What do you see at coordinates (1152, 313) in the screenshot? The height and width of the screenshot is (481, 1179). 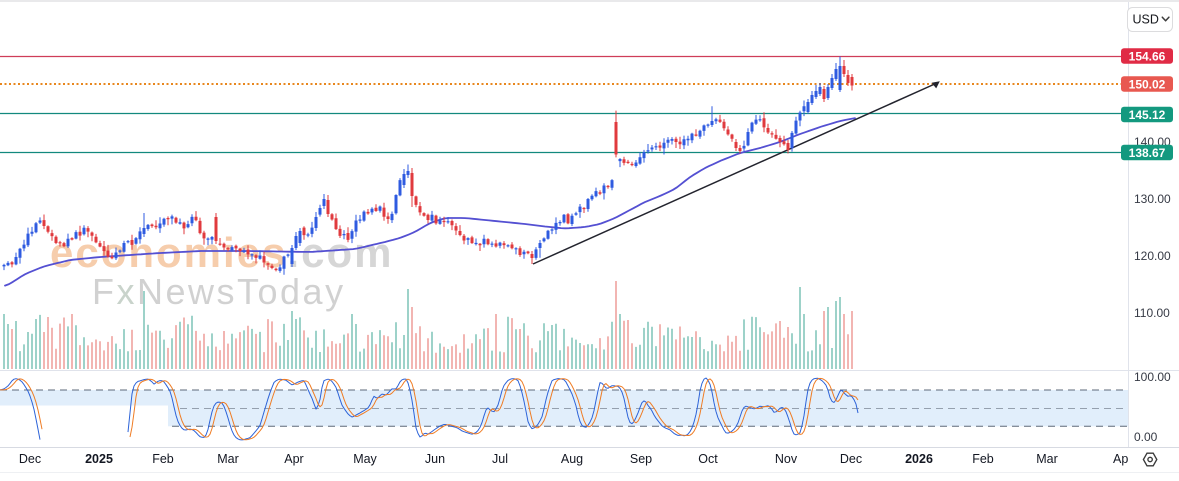 I see `svg-text: 110.00` at bounding box center [1152, 313].